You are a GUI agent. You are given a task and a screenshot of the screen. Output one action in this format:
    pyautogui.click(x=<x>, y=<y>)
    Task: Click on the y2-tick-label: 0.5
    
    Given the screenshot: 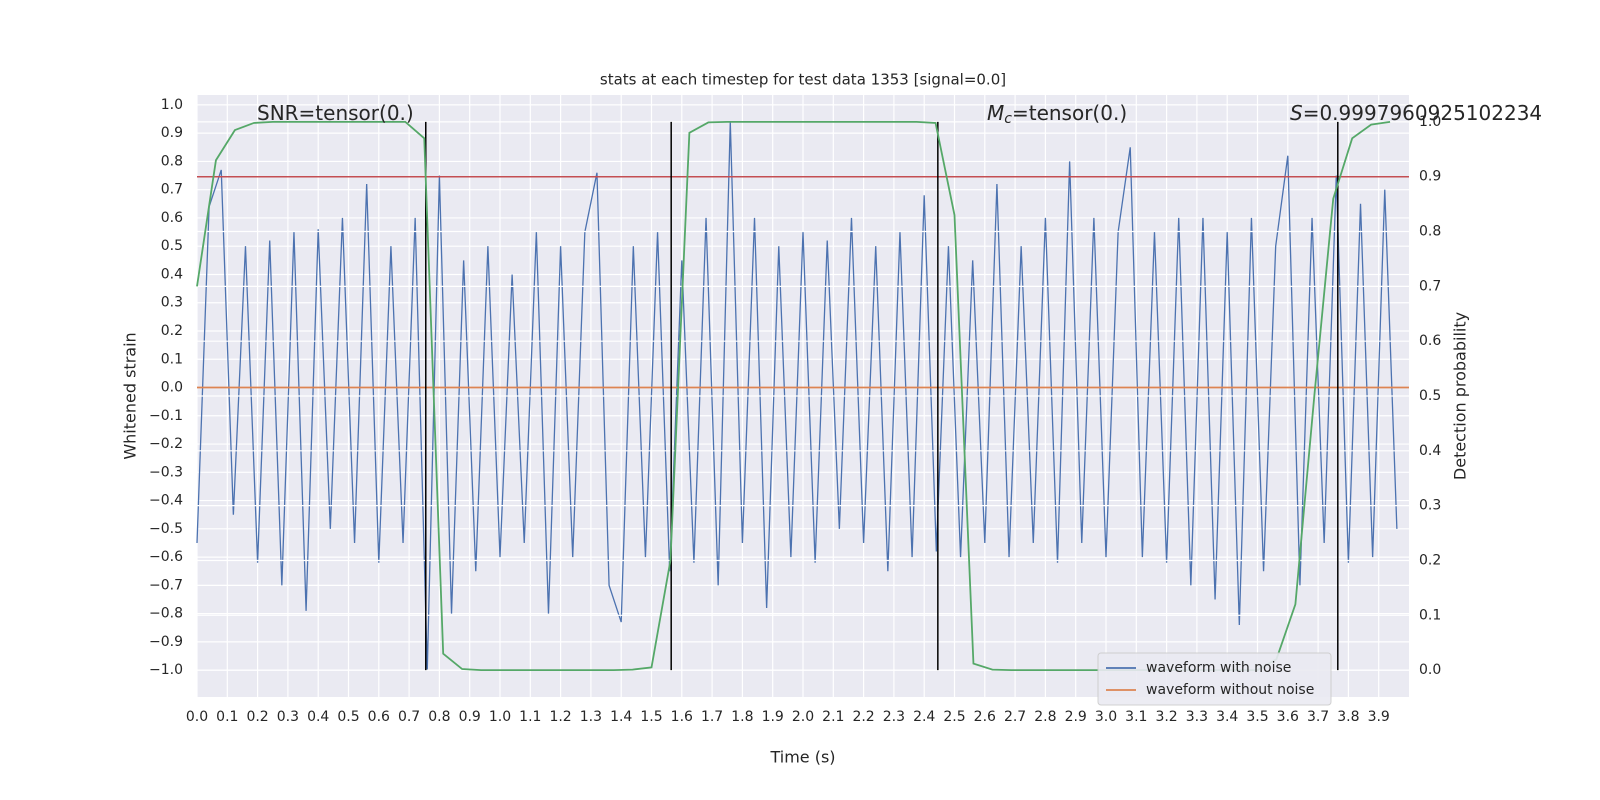 What is the action you would take?
    pyautogui.click(x=1430, y=396)
    